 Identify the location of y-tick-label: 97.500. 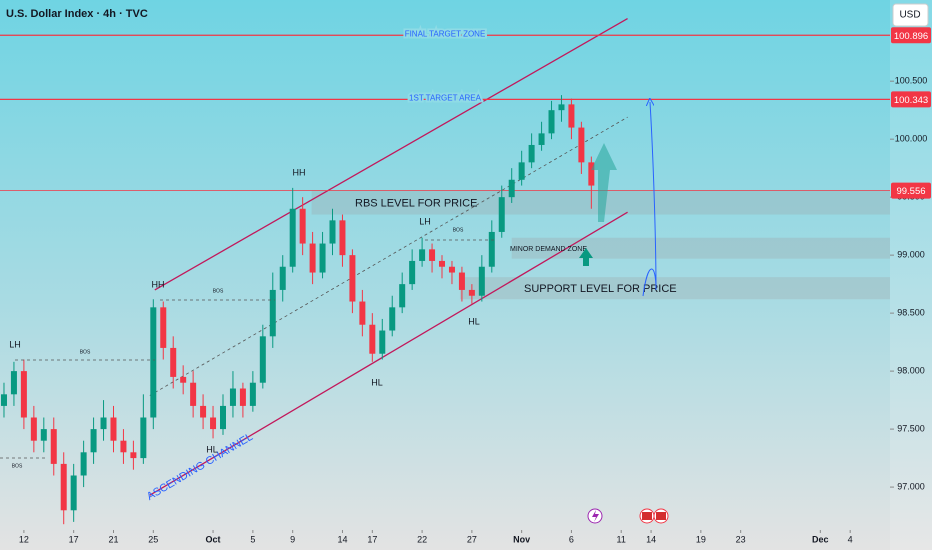
(911, 428).